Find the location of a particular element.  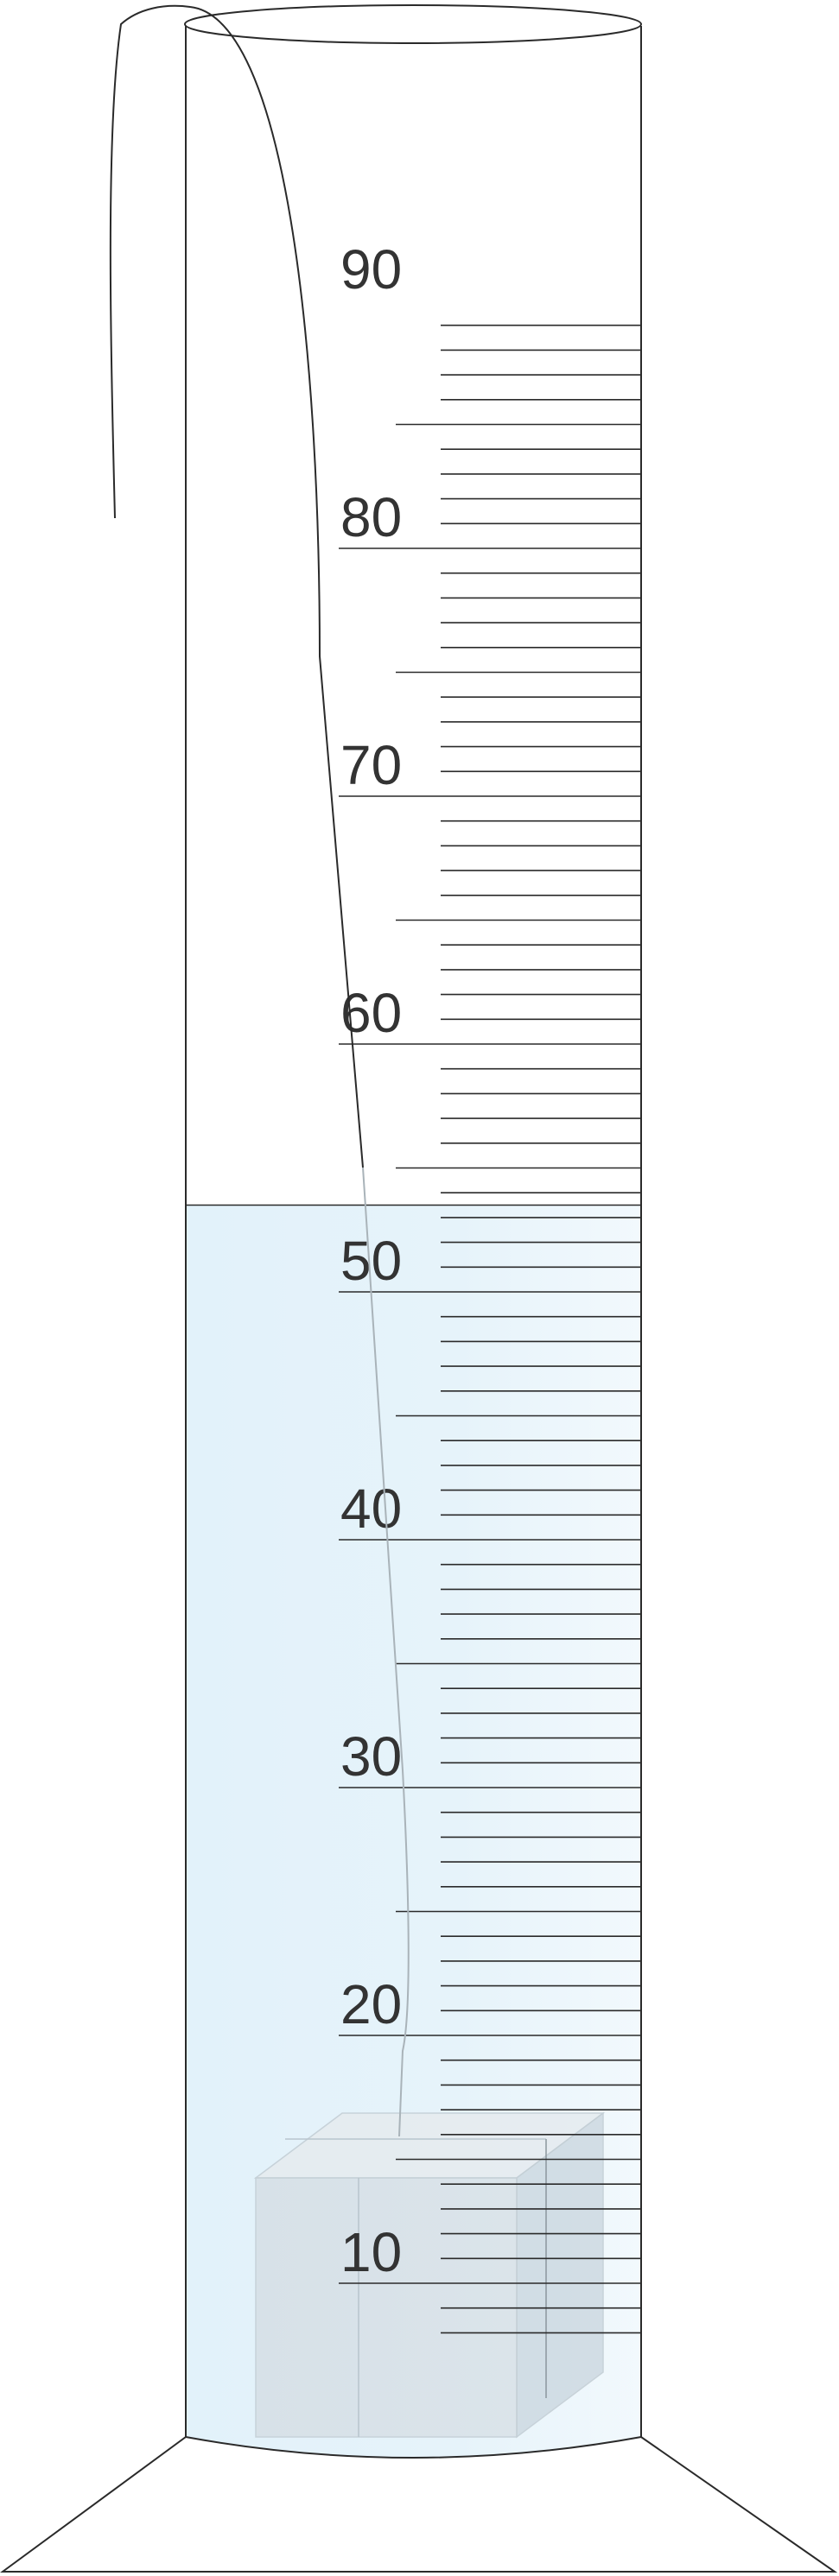

scale-labels: 10 20 30 40 50 60 70 80 90 is located at coordinates (371, 1260).